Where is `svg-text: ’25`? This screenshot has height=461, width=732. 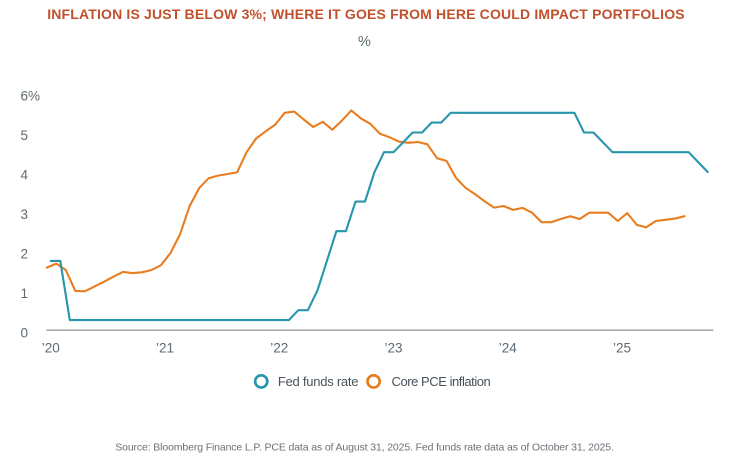 svg-text: ’25 is located at coordinates (622, 347).